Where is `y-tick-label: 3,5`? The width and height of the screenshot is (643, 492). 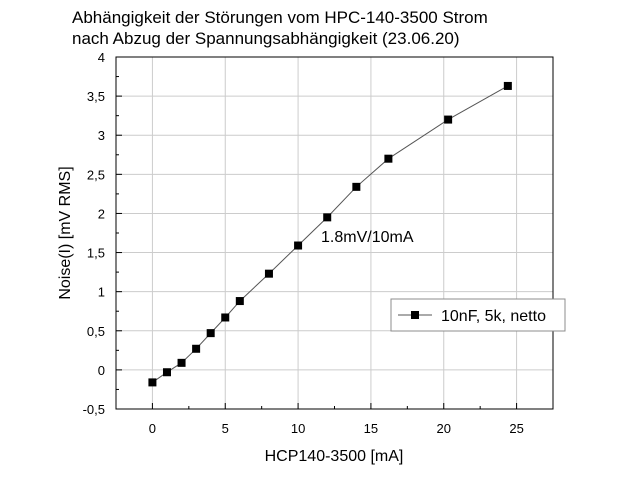
y-tick-label: 3,5 is located at coordinates (96, 96).